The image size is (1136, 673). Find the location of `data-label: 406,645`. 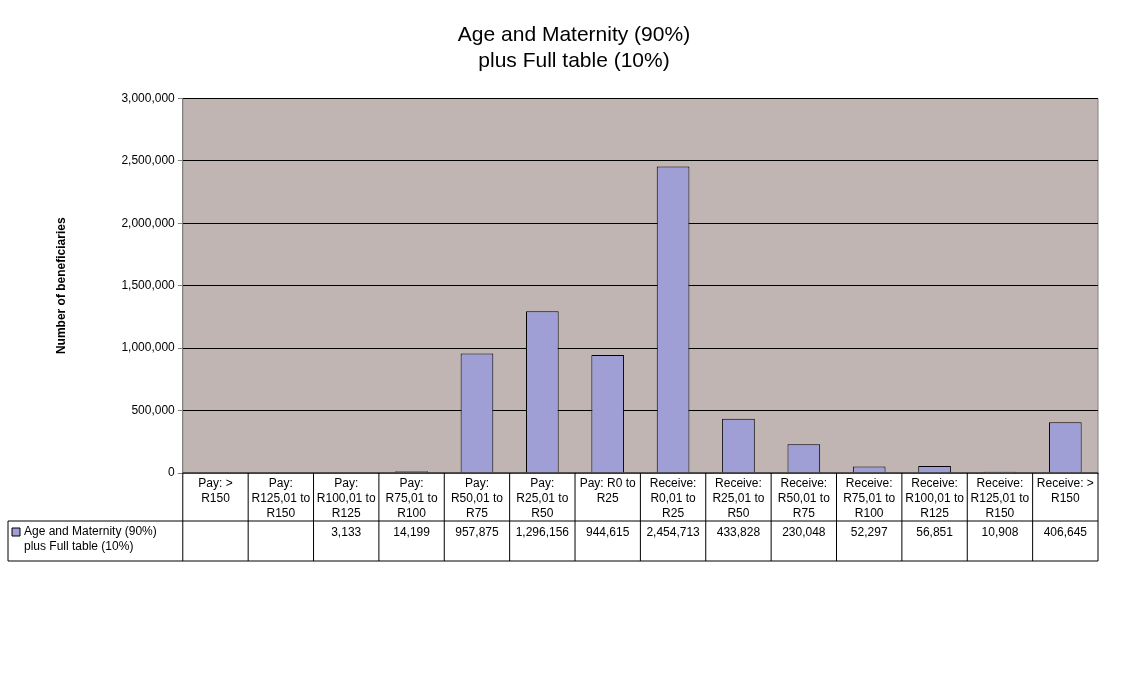

data-label: 406,645 is located at coordinates (1065, 532).